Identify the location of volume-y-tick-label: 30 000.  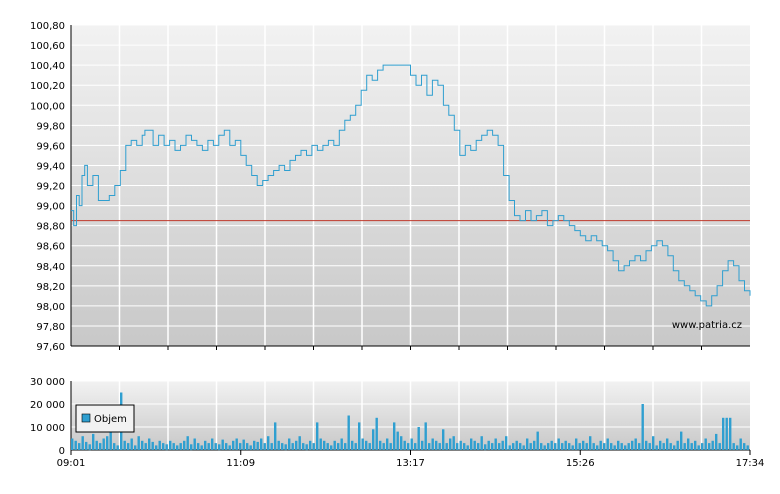
(47, 382).